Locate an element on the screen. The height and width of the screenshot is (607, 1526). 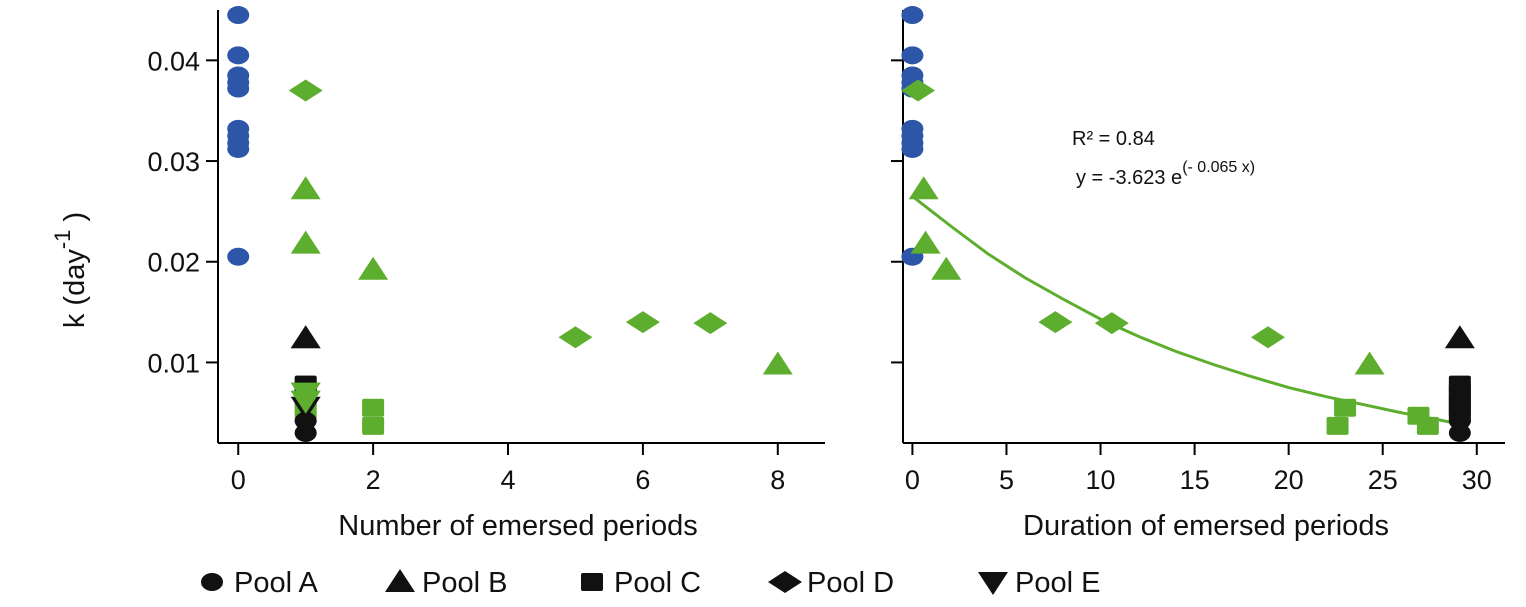
left-x-axis-label: Number of emersed periods is located at coordinates (517, 526).